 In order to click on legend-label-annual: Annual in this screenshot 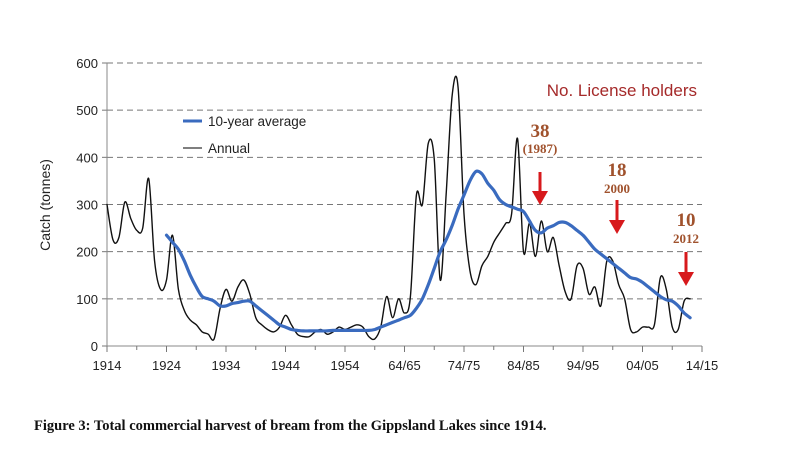, I will do `click(229, 148)`.